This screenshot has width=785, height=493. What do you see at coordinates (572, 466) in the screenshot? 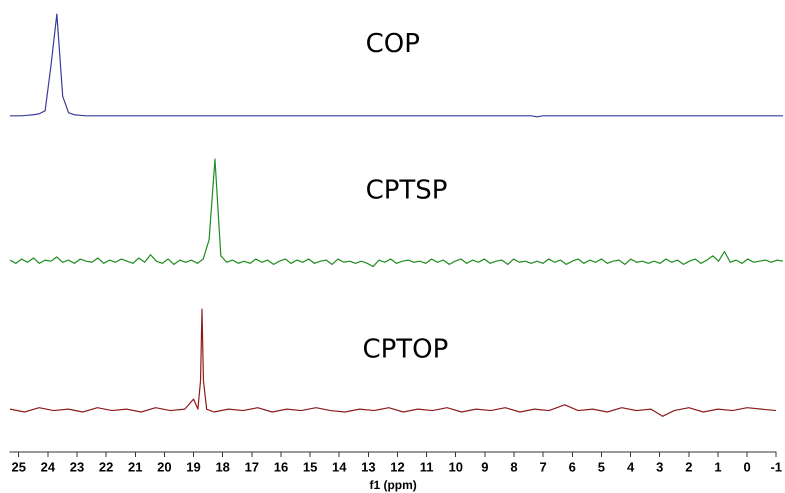
I see `x-tick-label: 6` at bounding box center [572, 466].